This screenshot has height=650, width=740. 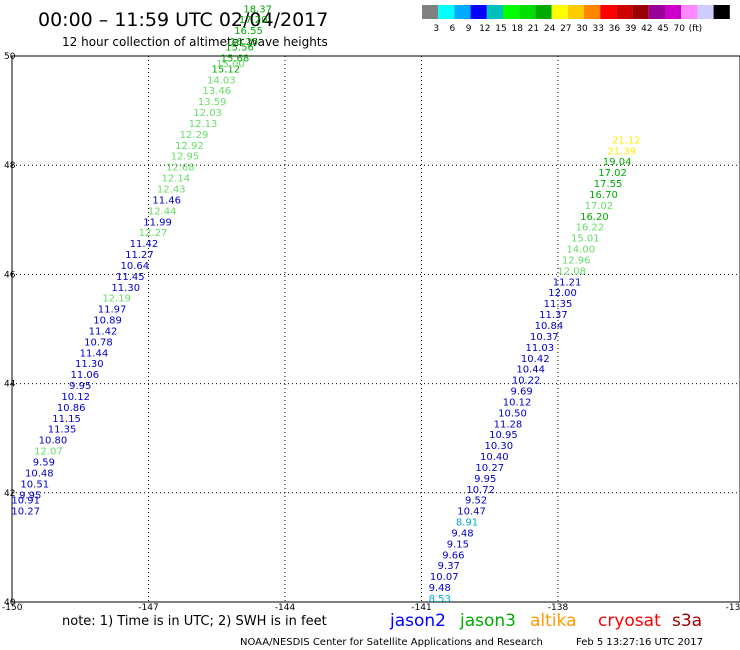 What do you see at coordinates (9, 494) in the screenshot?
I see `y-tick-label: 42` at bounding box center [9, 494].